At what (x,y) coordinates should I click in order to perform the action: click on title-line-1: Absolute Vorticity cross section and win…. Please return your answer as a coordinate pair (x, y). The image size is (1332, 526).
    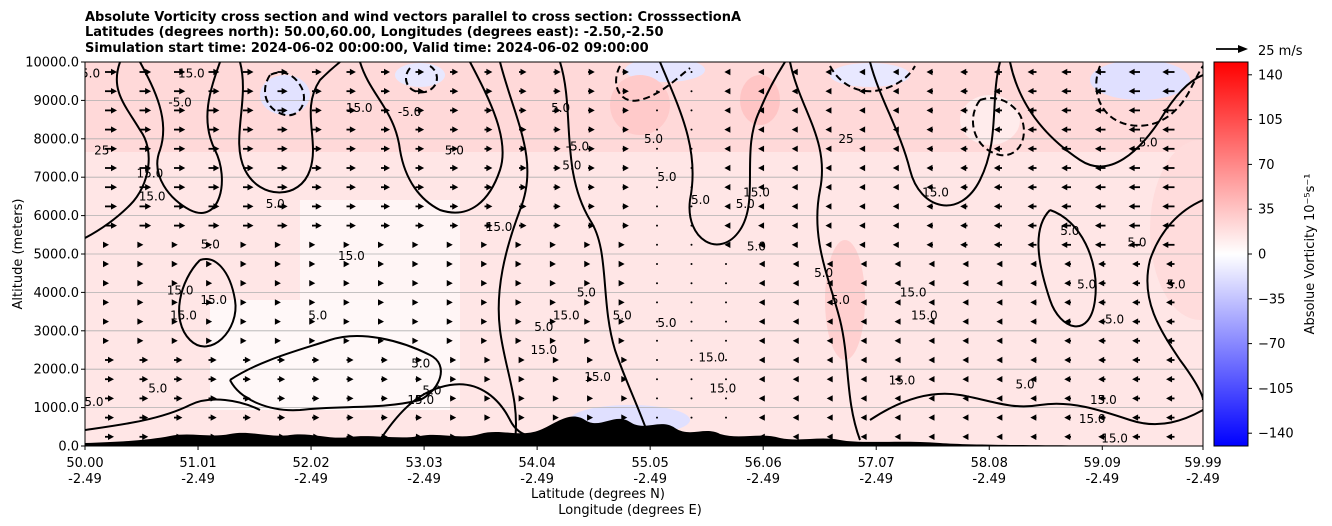
    Looking at the image, I should click on (413, 17).